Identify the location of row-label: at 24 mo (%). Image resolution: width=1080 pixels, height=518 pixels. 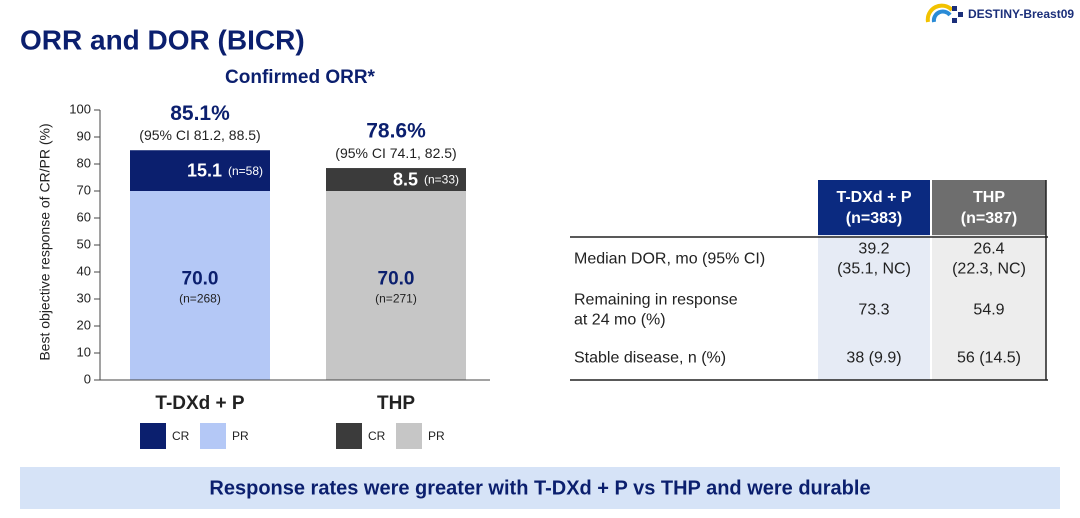
(620, 320).